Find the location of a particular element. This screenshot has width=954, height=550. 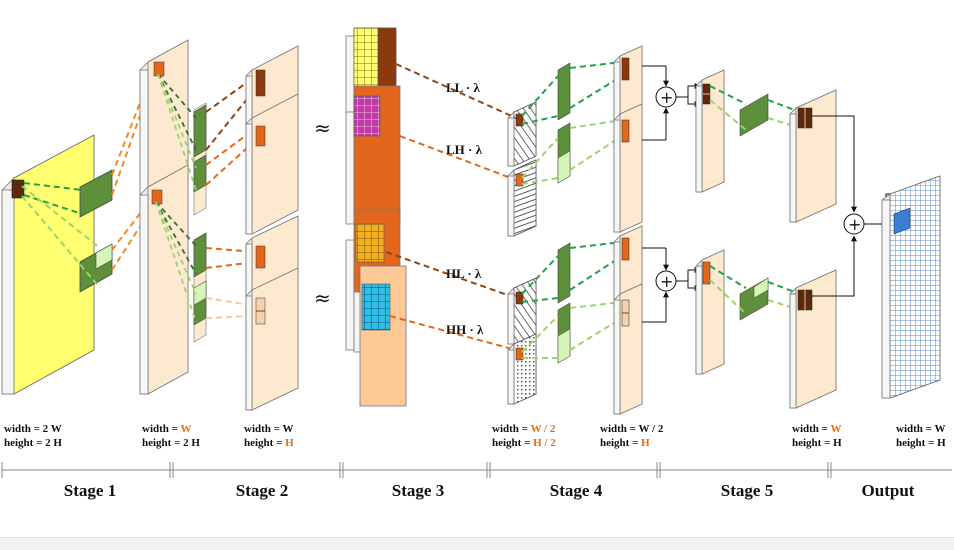

approx-symbol-bottom: ≈ is located at coordinates (322, 298).